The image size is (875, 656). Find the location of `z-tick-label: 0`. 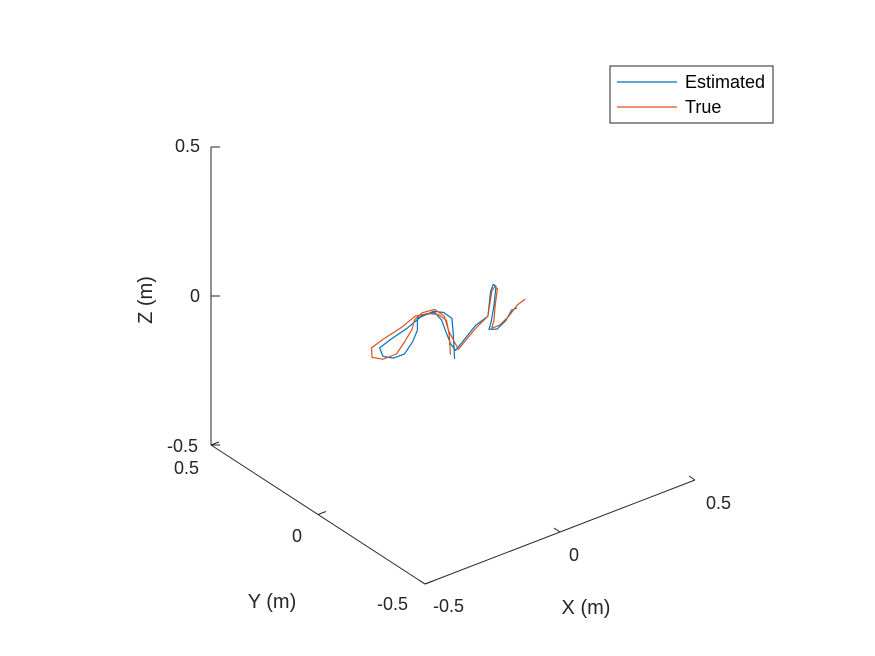

z-tick-label: 0 is located at coordinates (195, 296).